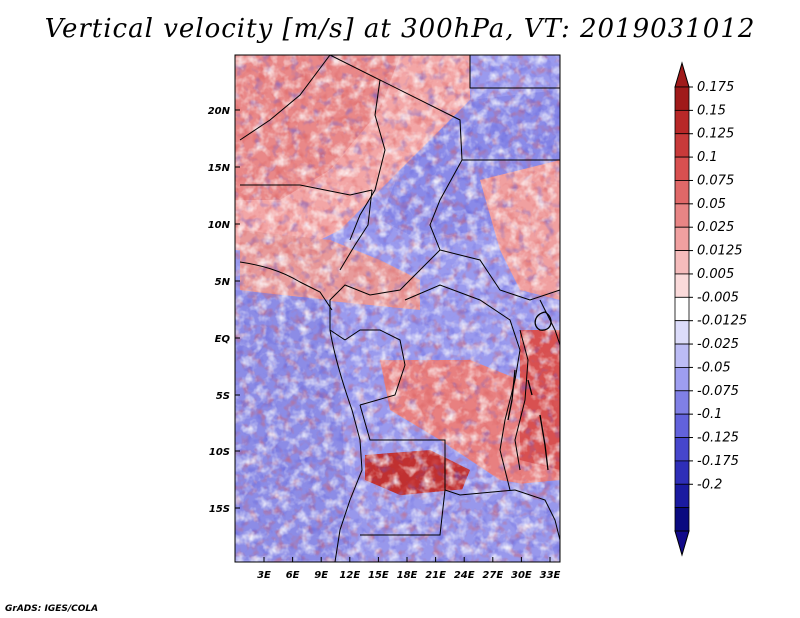 This screenshot has height=618, width=800. What do you see at coordinates (521, 575) in the screenshot?
I see `lon-label: 30E` at bounding box center [521, 575].